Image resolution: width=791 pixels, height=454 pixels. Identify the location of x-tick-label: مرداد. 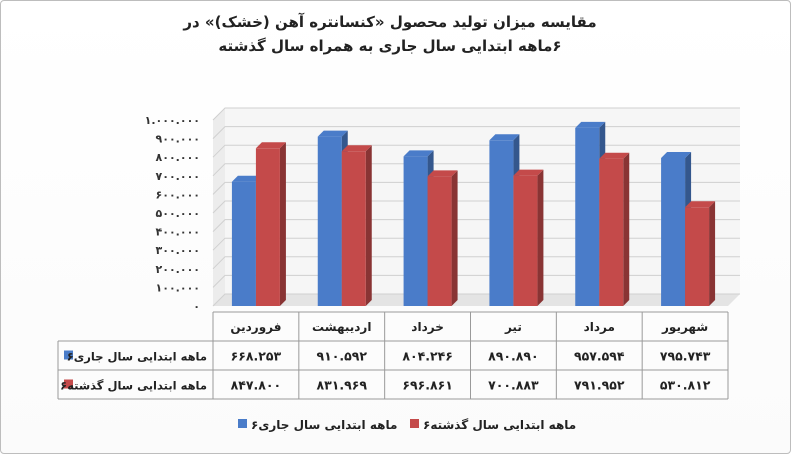
(599, 327).